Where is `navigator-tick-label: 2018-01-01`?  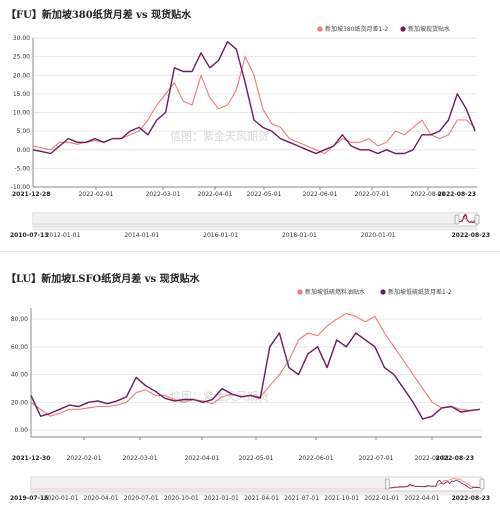 navigator-tick-label: 2018-01-01 is located at coordinates (299, 235).